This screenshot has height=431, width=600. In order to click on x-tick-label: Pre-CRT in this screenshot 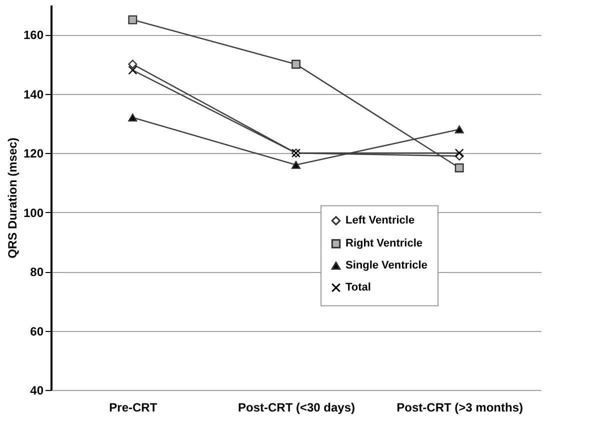, I will do `click(133, 407)`.